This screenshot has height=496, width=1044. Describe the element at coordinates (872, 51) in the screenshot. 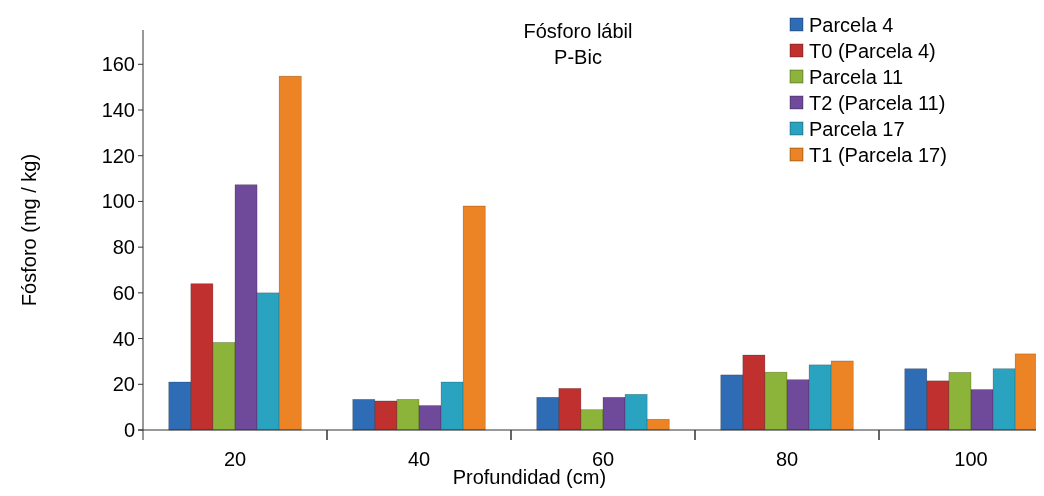

I see `legend-label: T0 (Parcela 4)` at that location.